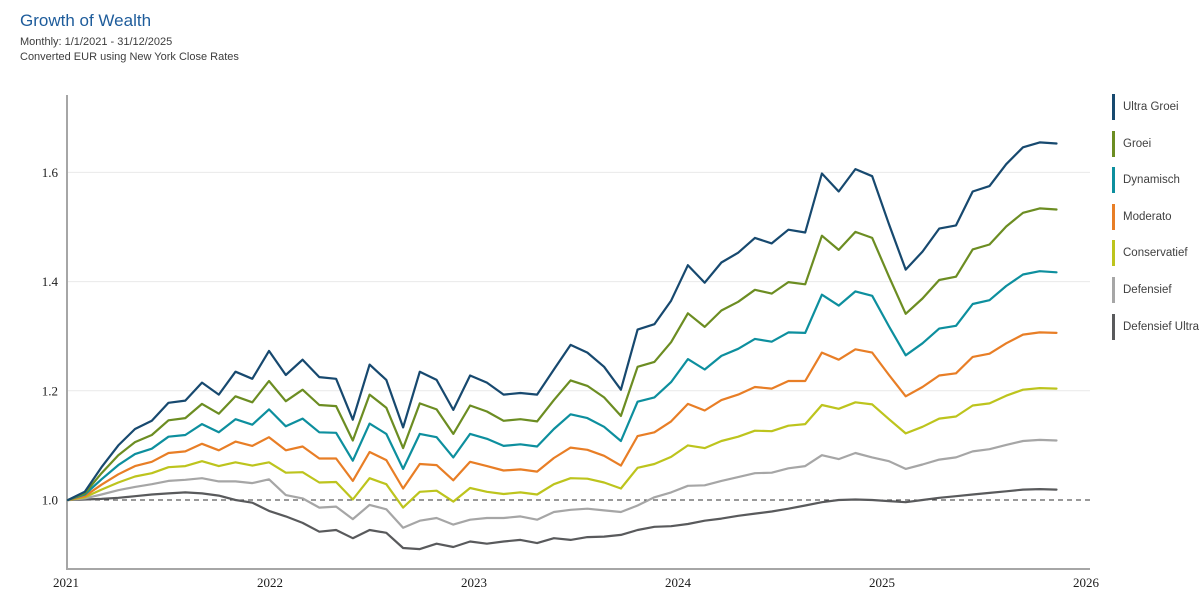  What do you see at coordinates (270, 582) in the screenshot?
I see `x-tick-label: 2022` at bounding box center [270, 582].